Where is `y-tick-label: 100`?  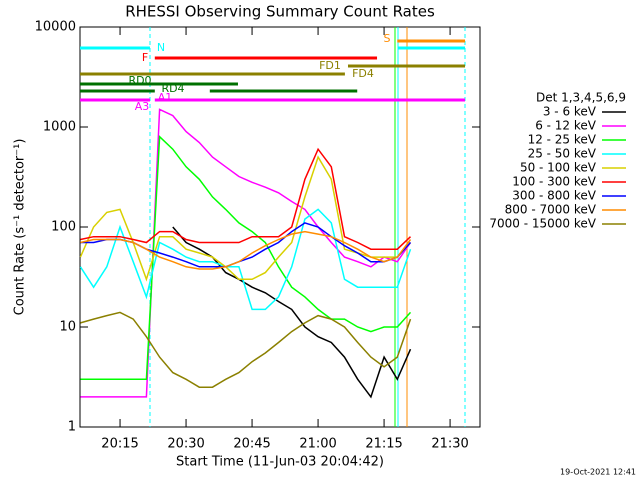
y-tick-label: 100 is located at coordinates (63, 227).